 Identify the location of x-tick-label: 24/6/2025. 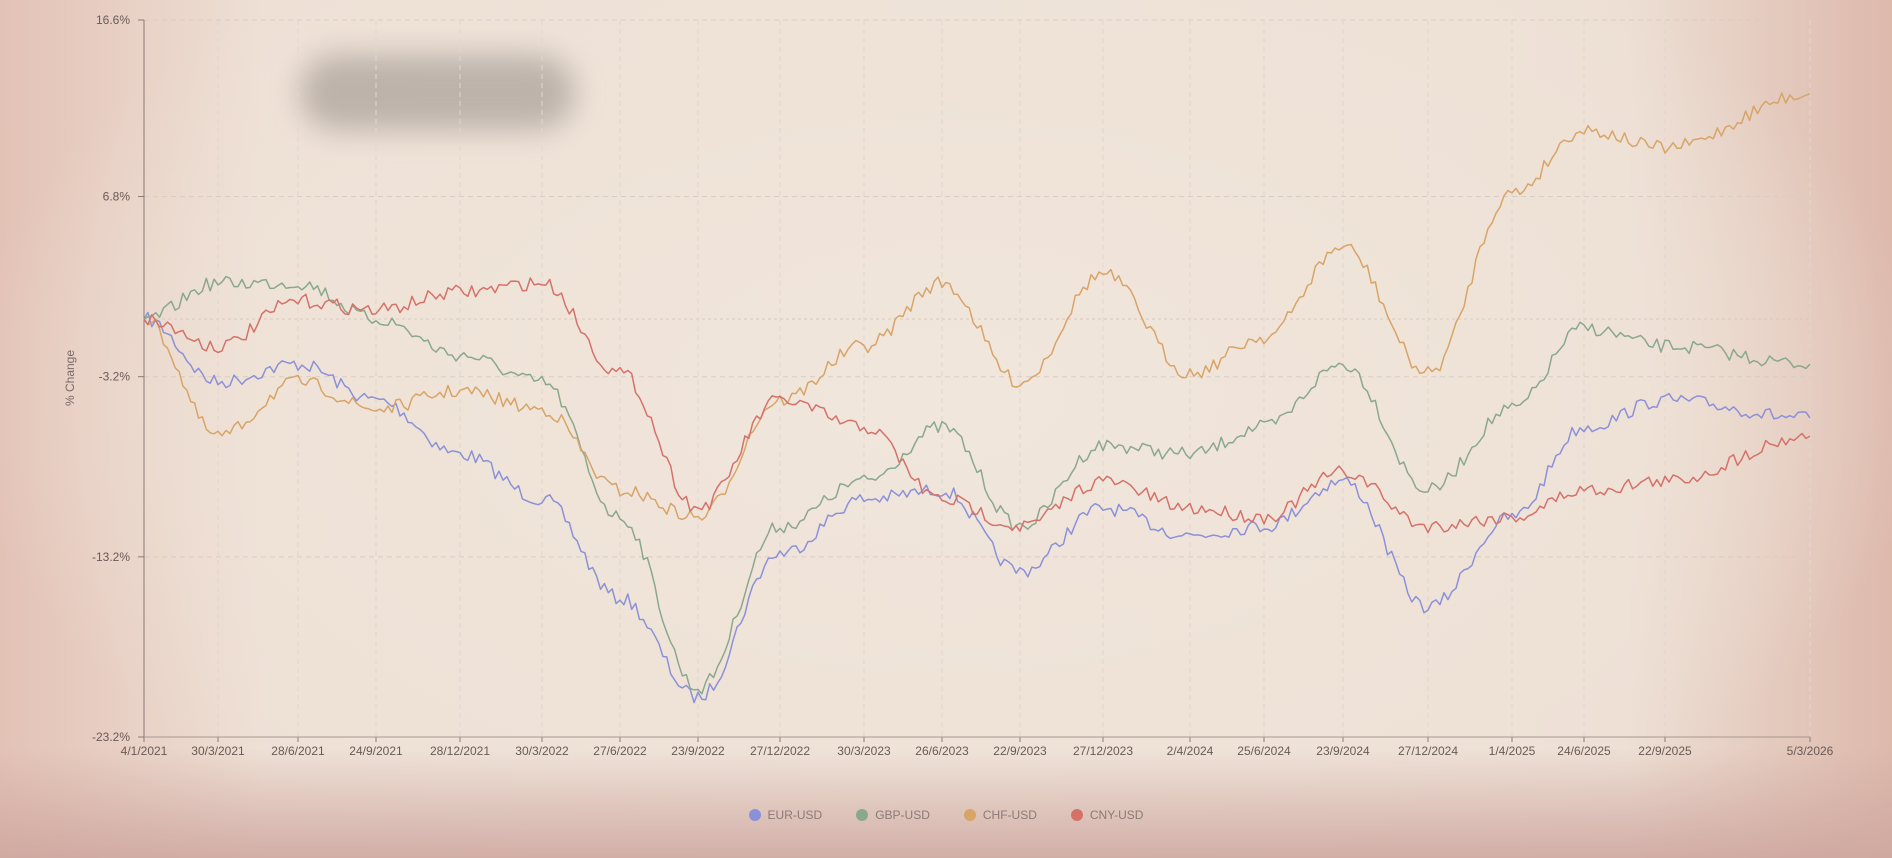
(1584, 751).